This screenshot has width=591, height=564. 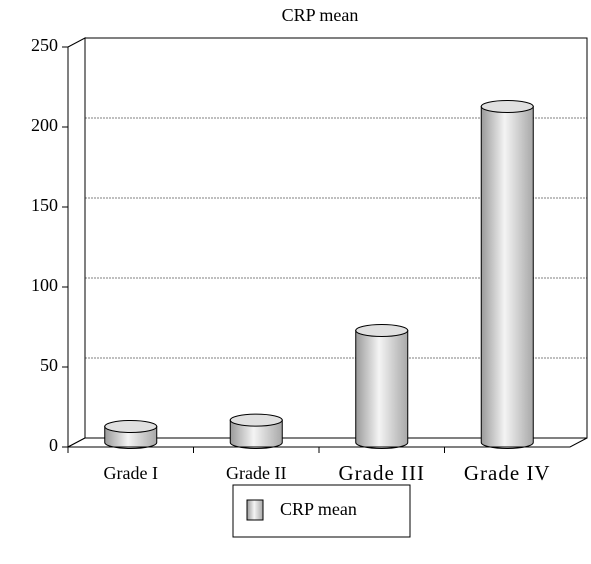 What do you see at coordinates (255, 510) in the screenshot?
I see `legend-swatch` at bounding box center [255, 510].